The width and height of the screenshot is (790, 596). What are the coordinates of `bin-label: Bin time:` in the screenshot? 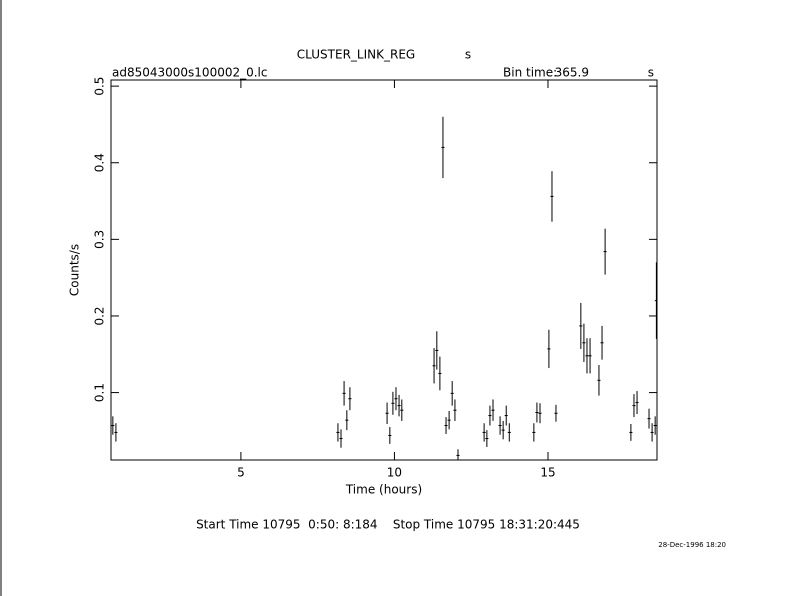 It's located at (530, 73).